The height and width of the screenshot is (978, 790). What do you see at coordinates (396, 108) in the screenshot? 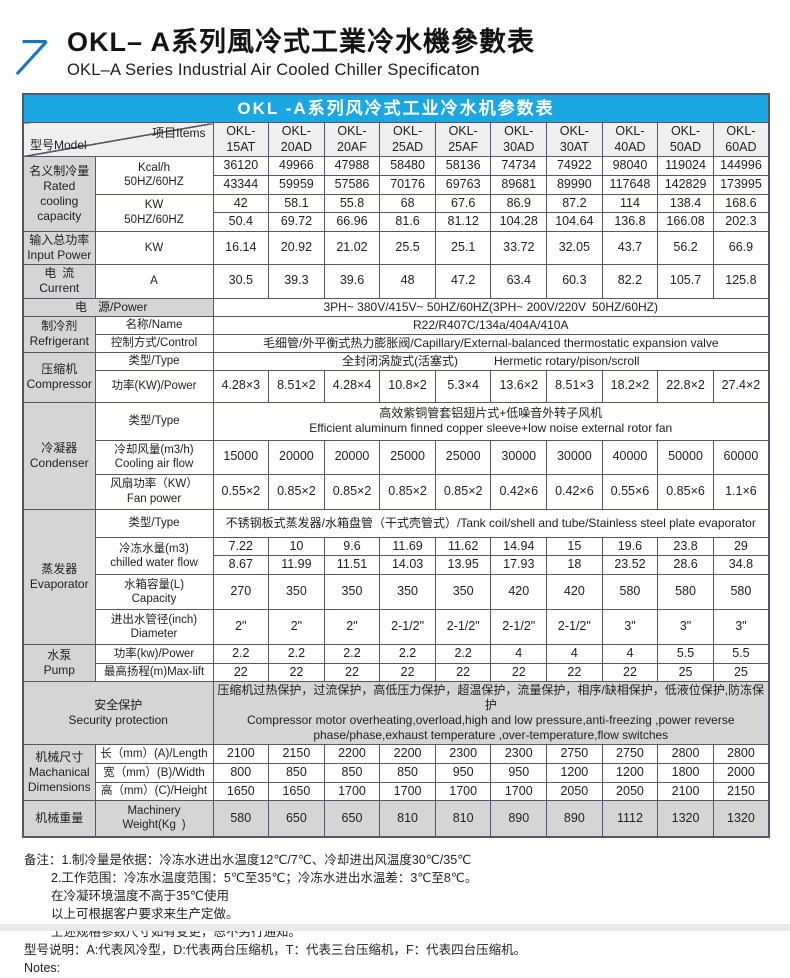
I see `table-row: OKL -A系列风冷式工业冷水机参数表` at bounding box center [396, 108].